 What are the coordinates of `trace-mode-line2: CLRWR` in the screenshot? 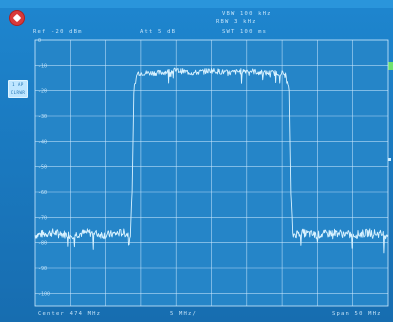 It's located at (18, 92).